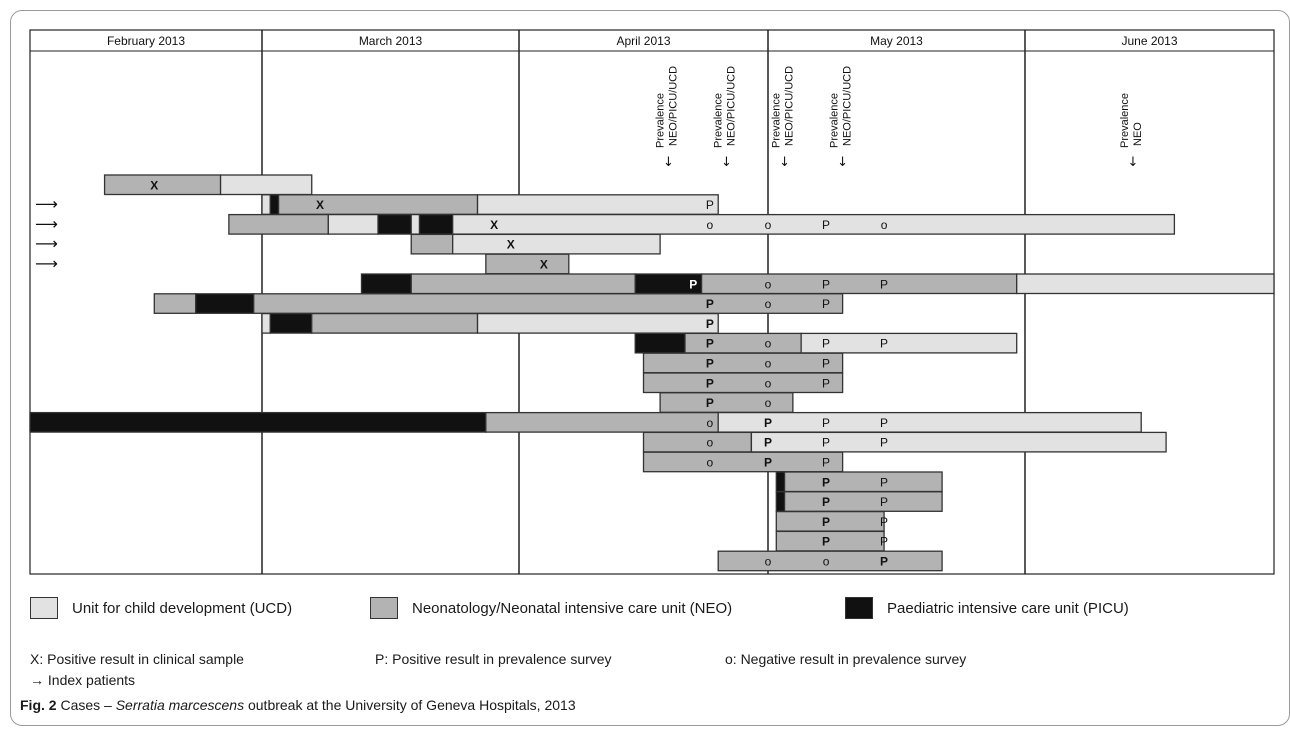 Image resolution: width=1290 pixels, height=736 pixels. What do you see at coordinates (1008, 608) in the screenshot?
I see `legend-label-picu: Paediatric intensive care unit (PICU)` at bounding box center [1008, 608].